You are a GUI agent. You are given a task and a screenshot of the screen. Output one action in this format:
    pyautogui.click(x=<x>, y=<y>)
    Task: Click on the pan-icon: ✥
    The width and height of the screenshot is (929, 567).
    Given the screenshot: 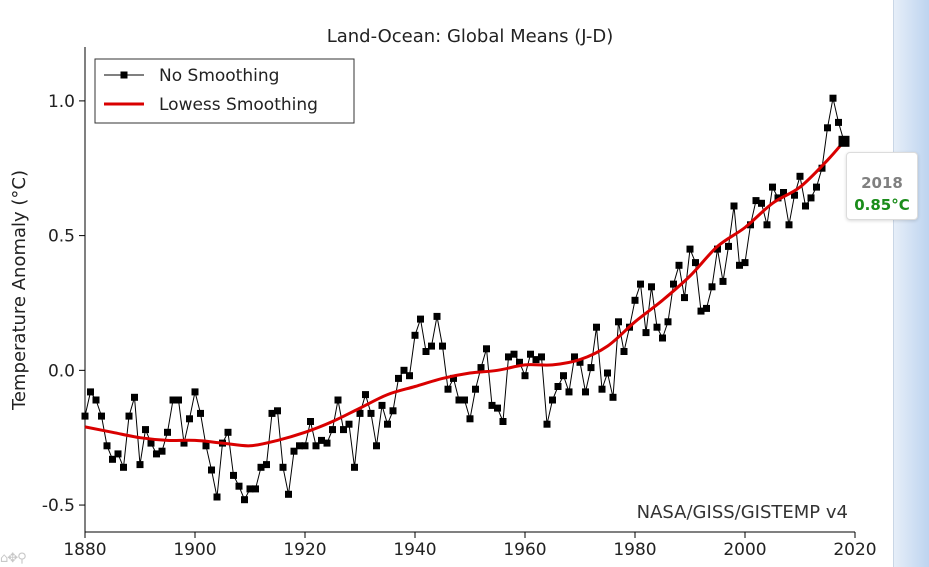 What is the action you would take?
    pyautogui.click(x=12, y=558)
    